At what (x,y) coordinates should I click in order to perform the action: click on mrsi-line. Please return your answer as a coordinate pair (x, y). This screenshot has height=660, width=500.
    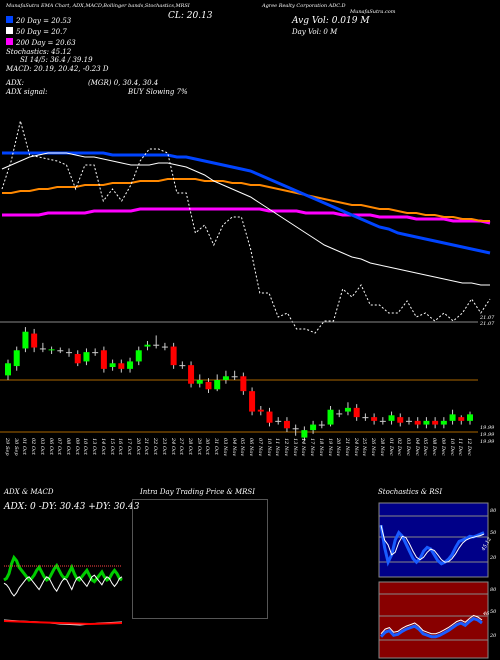
    Looking at the image, I should click on (431, 624).